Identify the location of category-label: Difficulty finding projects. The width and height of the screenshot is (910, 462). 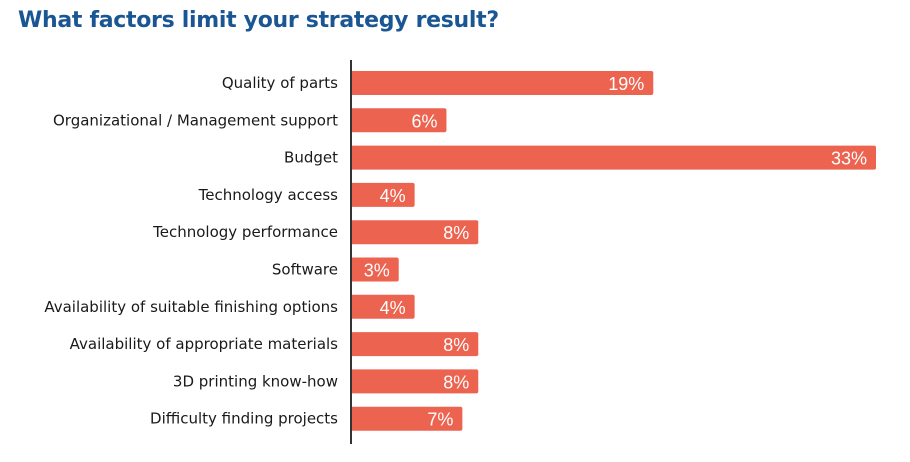
(244, 419).